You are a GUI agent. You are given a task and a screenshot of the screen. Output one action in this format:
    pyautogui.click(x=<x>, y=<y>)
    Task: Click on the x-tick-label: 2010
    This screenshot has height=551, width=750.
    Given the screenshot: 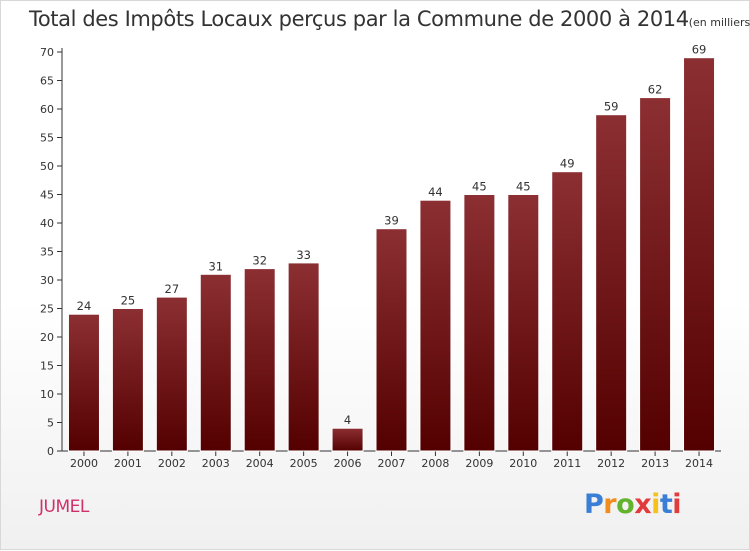 What is the action you would take?
    pyautogui.click(x=523, y=463)
    